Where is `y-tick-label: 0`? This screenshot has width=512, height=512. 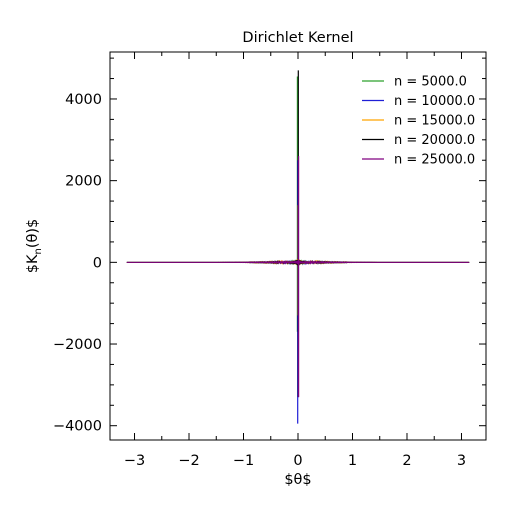 y-tick-label: 0 is located at coordinates (97, 263).